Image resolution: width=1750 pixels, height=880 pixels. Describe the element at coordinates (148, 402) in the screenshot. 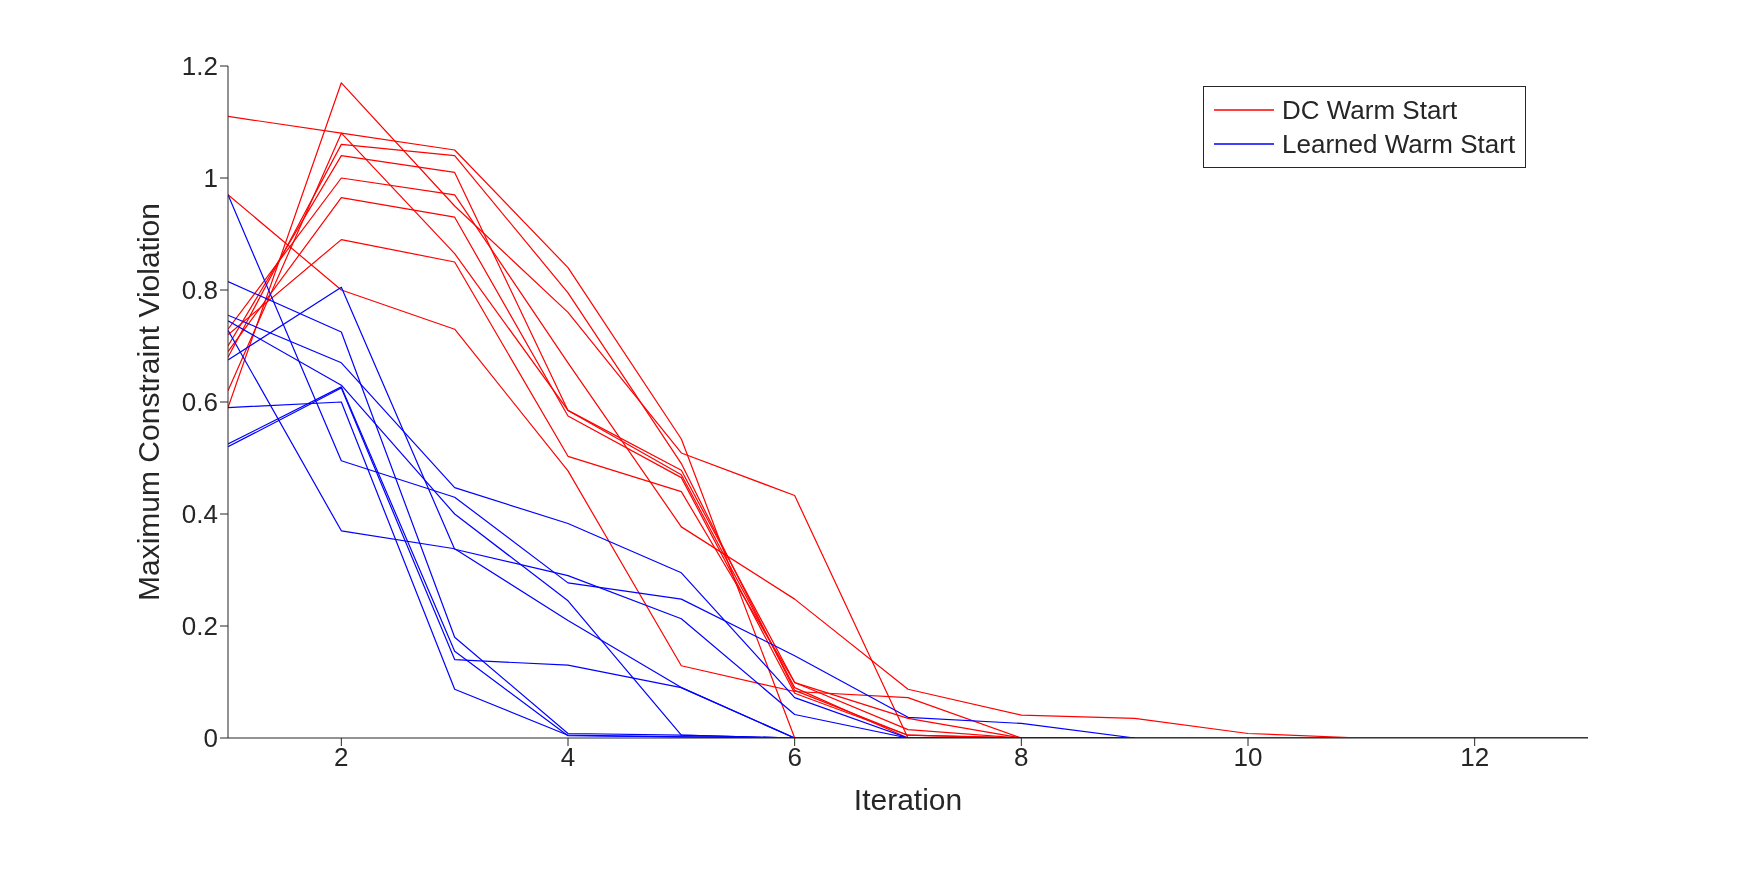

I see `y-axis-title: Maximum Constraint Violation` at that location.